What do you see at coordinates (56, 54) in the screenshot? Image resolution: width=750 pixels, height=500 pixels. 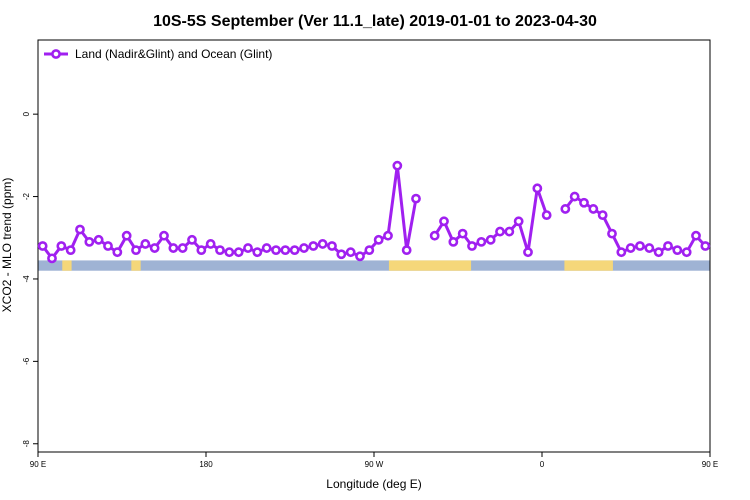 I see `legend-marker` at bounding box center [56, 54].